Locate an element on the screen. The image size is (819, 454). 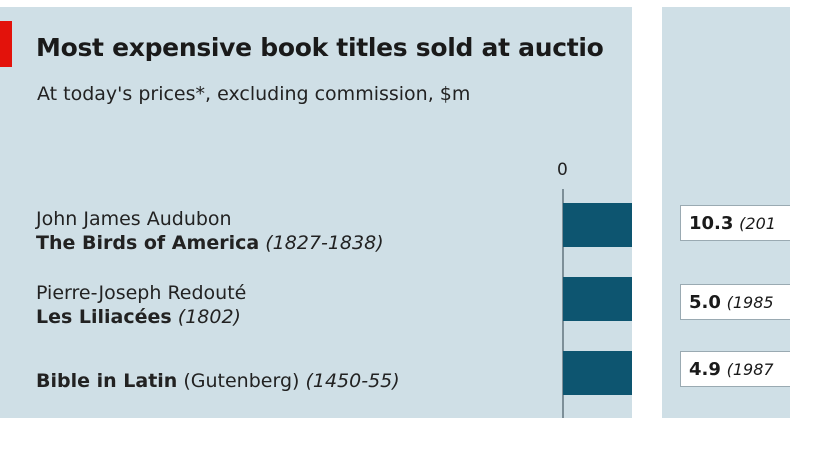
red-tag is located at coordinates (6, 44).